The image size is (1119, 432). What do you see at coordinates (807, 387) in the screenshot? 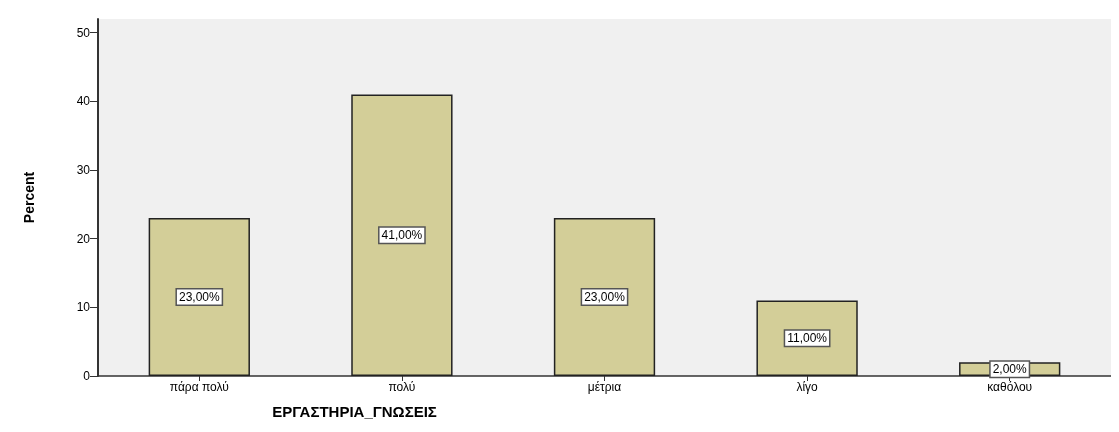
I see `x-tick-label: λίγο` at bounding box center [807, 387].